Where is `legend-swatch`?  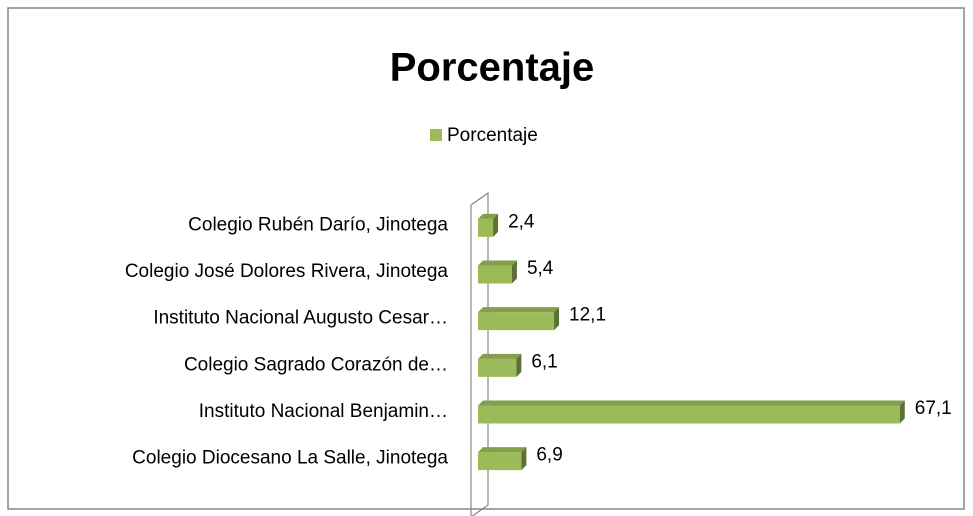 legend-swatch is located at coordinates (436, 135).